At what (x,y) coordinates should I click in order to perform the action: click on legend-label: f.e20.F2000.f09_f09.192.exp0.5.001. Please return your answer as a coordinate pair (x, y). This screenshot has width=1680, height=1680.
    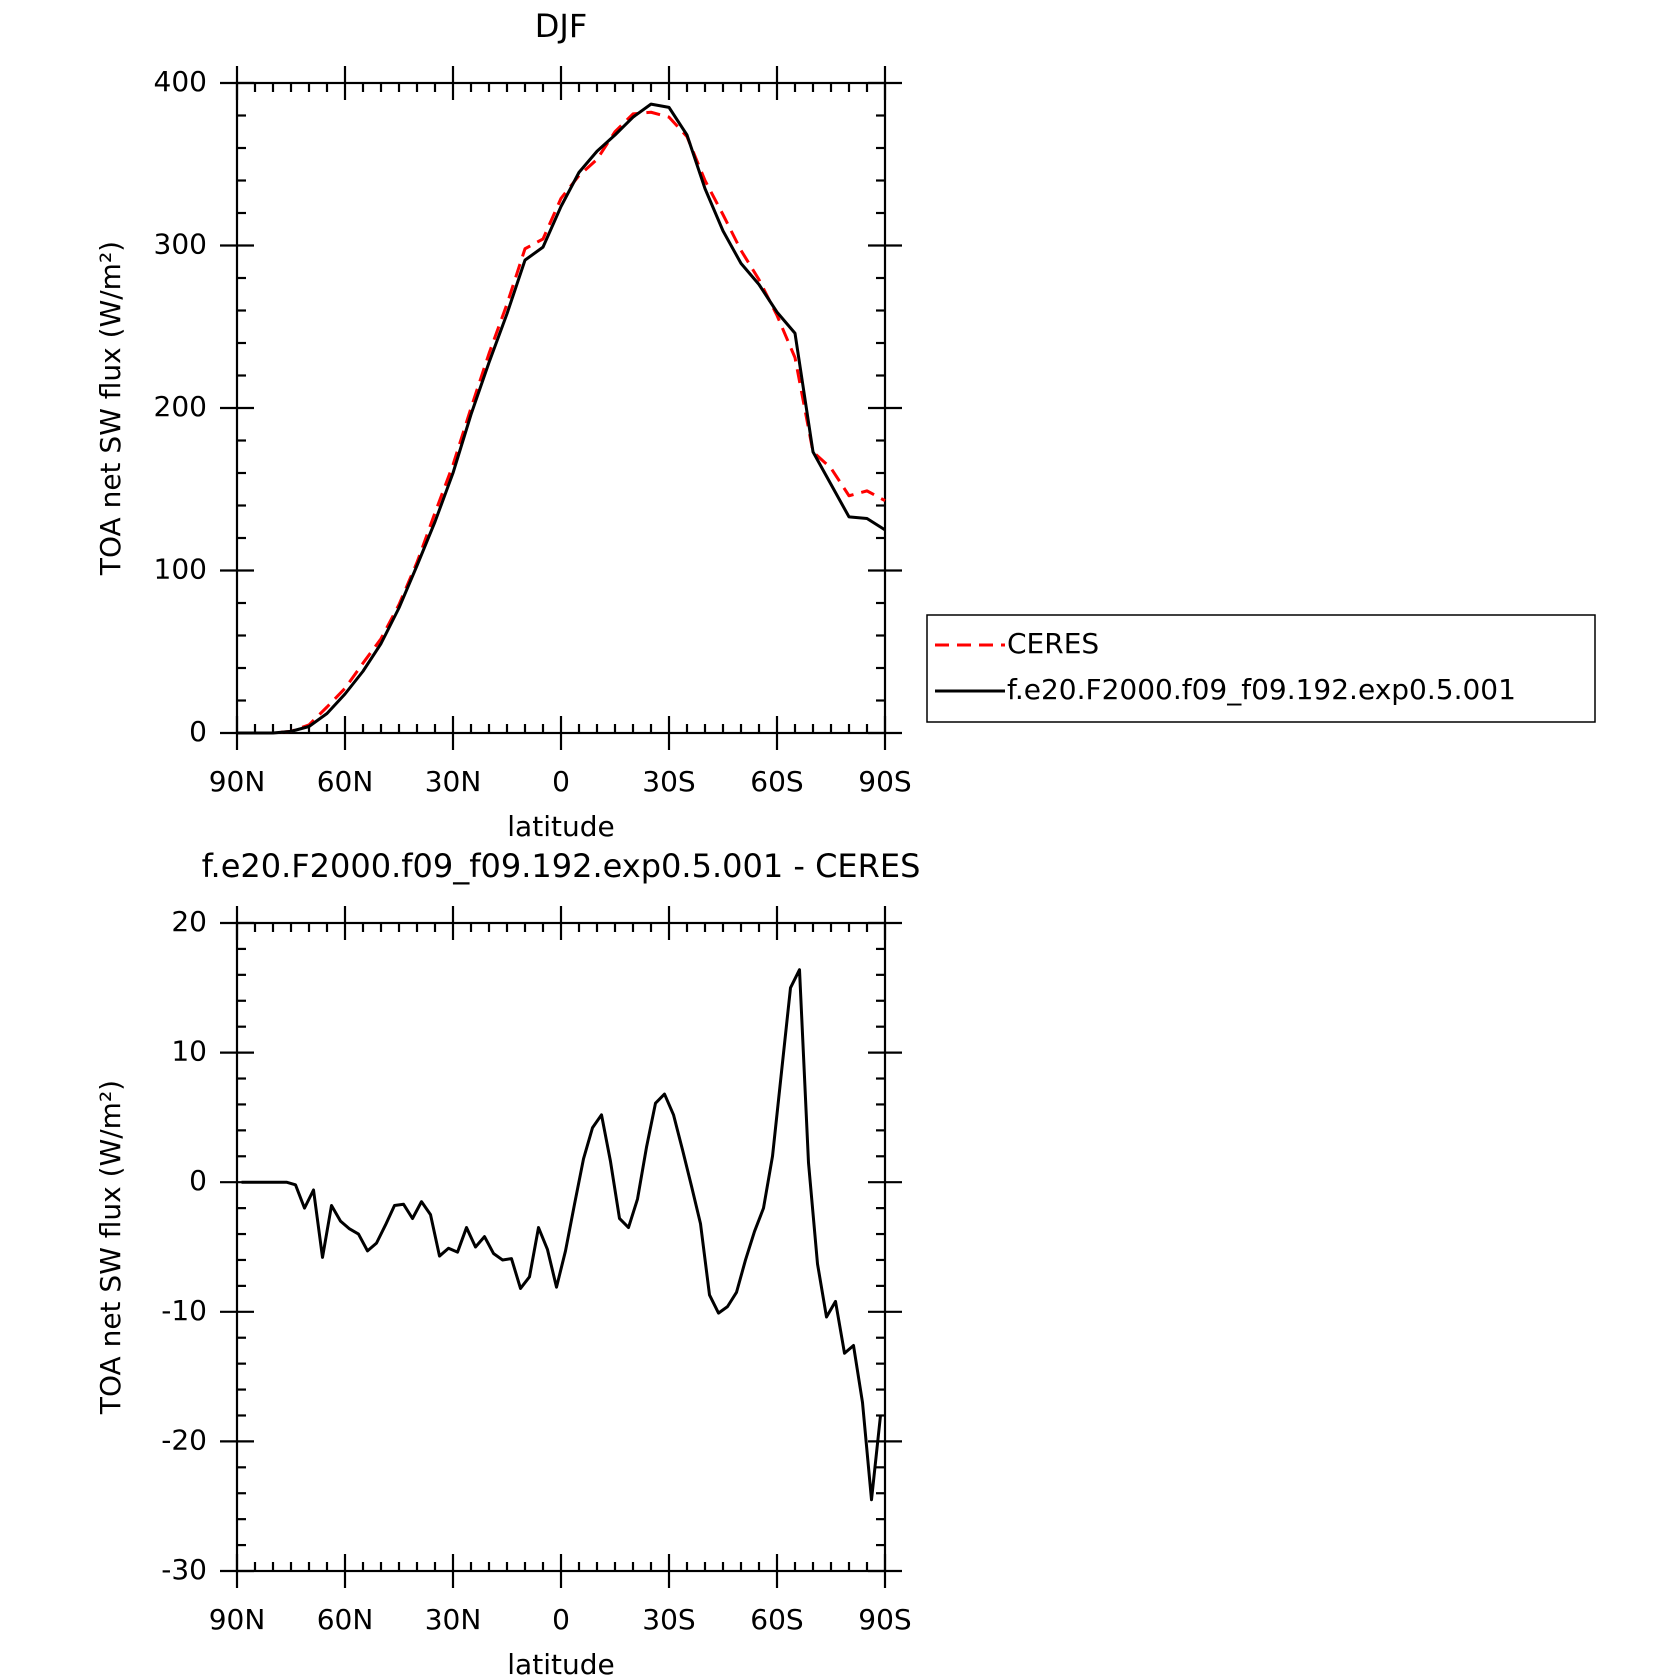
    Looking at the image, I should click on (1261, 689).